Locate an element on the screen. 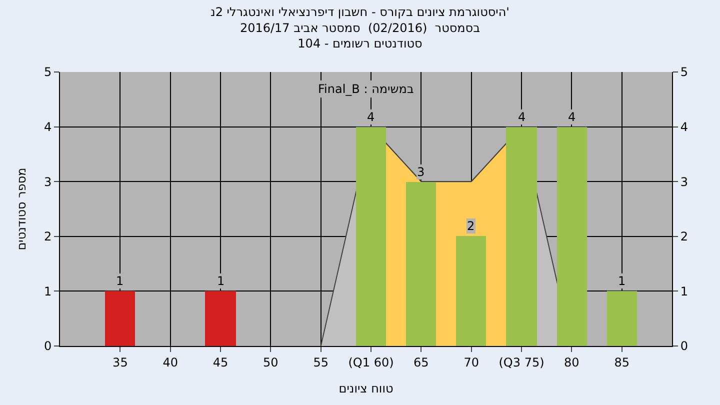 The image size is (720, 405). annotation: Final_B : במשימה is located at coordinates (366, 89).